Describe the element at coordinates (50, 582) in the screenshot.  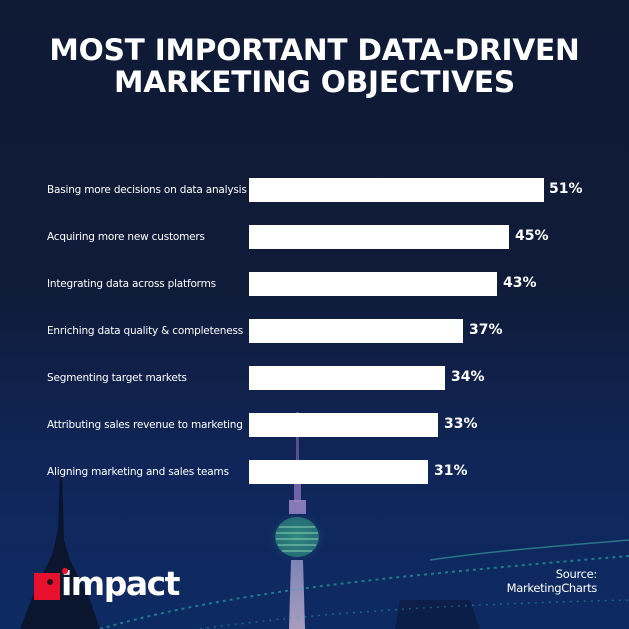
I see `logo-dot-icon` at that location.